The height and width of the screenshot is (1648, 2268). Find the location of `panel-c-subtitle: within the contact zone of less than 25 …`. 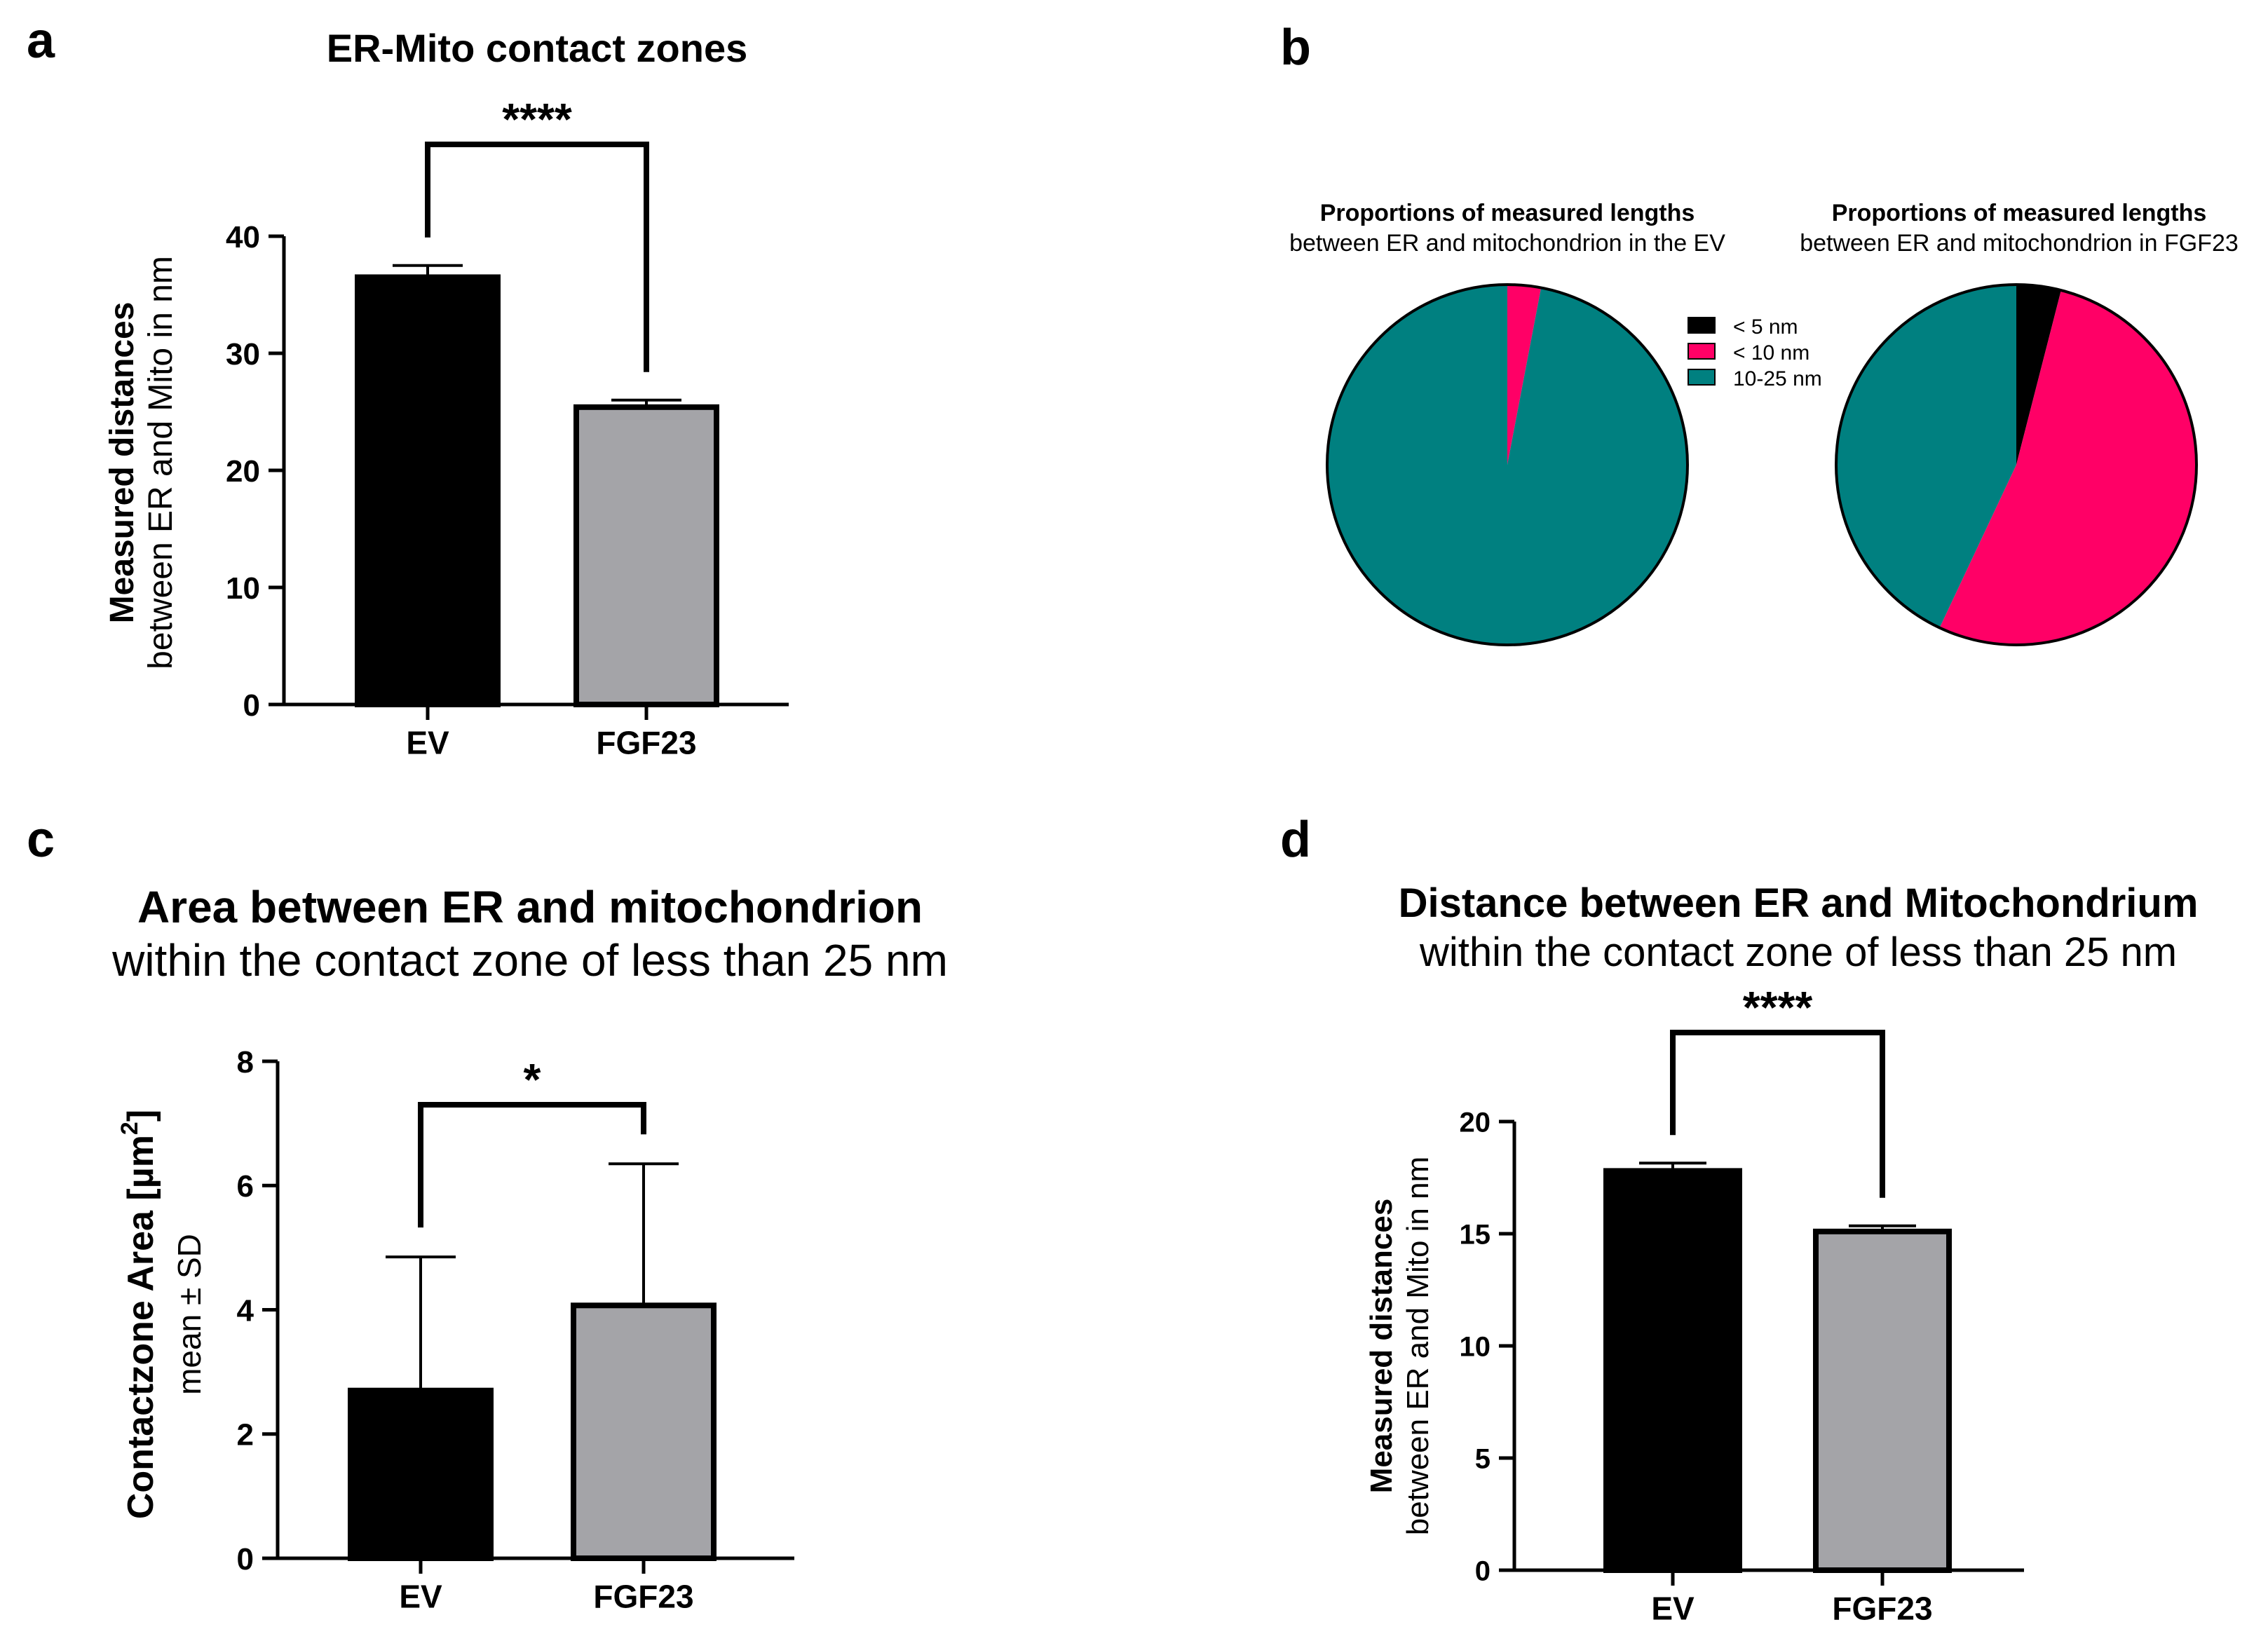

panel-c-subtitle: within the contact zone of less than 25 … is located at coordinates (529, 960).